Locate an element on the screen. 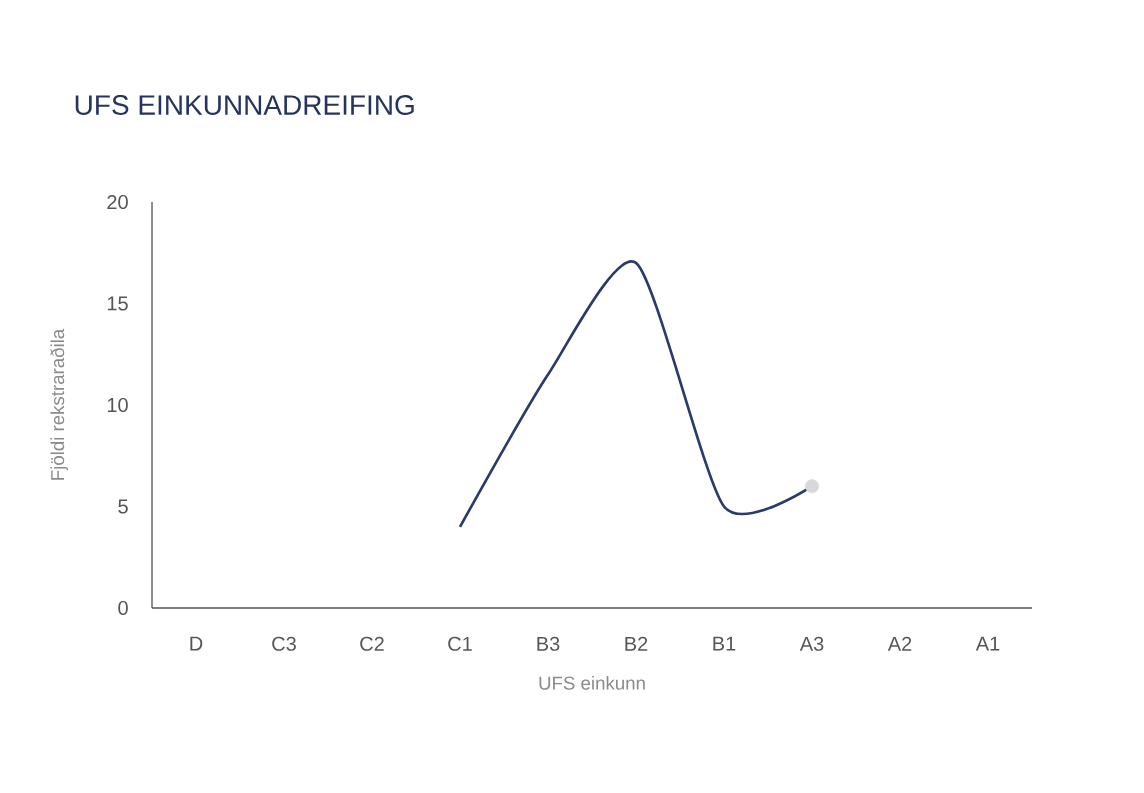 Image resolution: width=1144 pixels, height=793 pixels. x-tick-label: B1 is located at coordinates (724, 643).